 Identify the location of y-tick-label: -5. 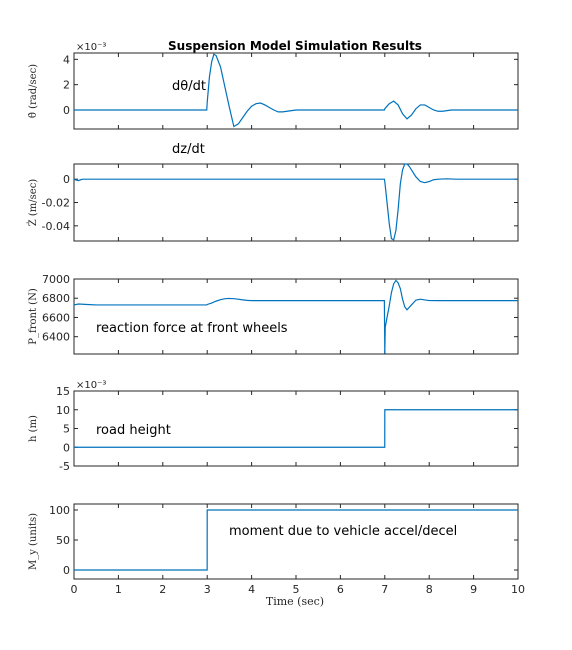
(64, 466).